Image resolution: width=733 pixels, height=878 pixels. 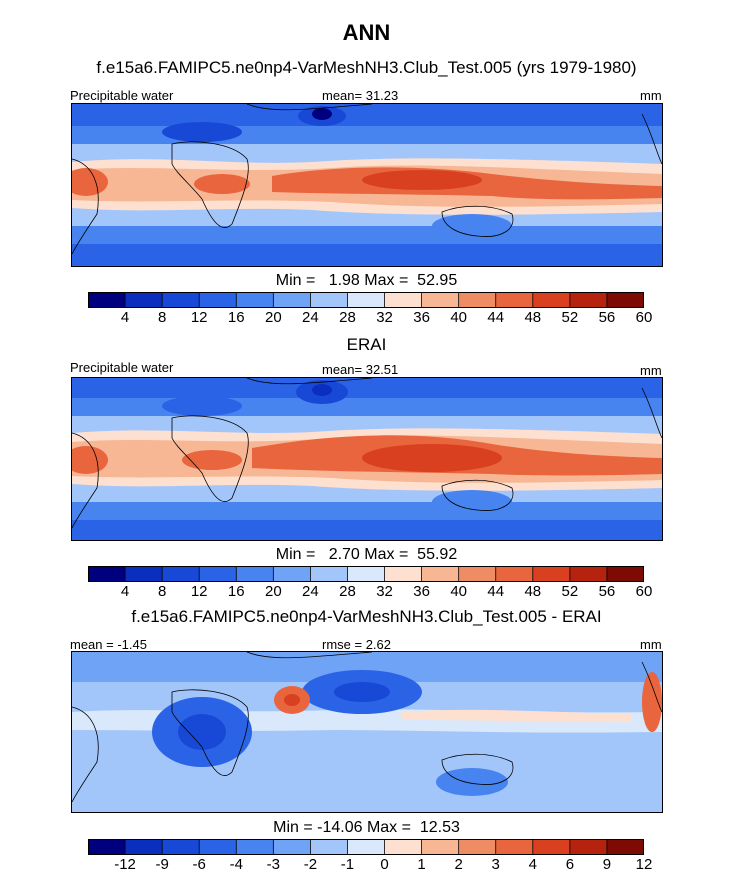 What do you see at coordinates (322, 390) in the screenshot?
I see `tibet-core` at bounding box center [322, 390].